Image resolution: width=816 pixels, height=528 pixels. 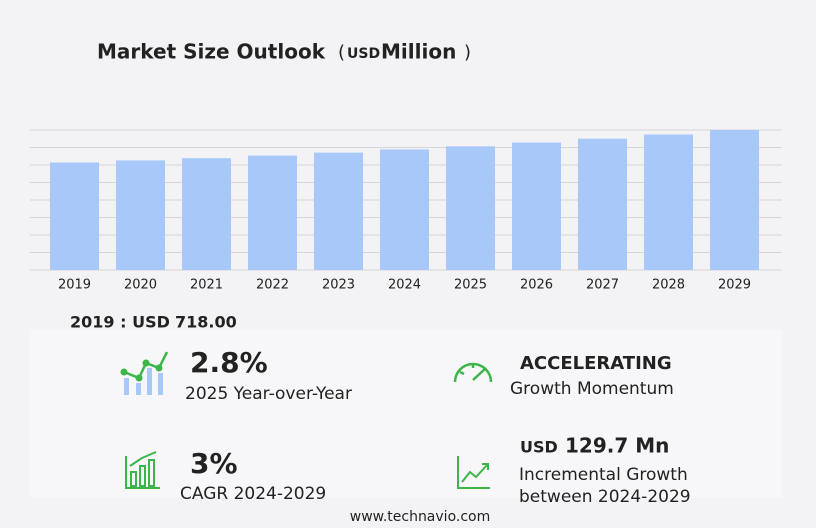 What do you see at coordinates (418, 52) in the screenshot?
I see `unit: Million` at bounding box center [418, 52].